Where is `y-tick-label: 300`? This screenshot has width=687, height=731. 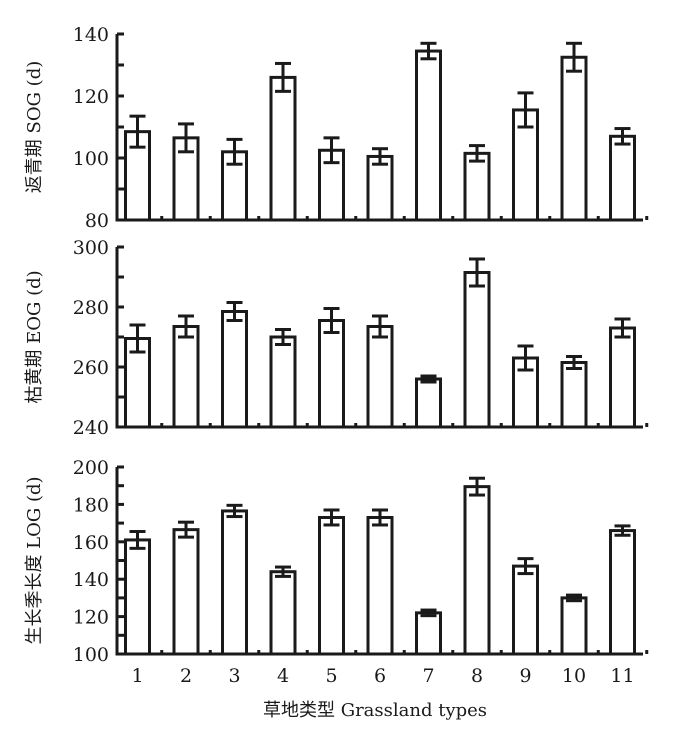 y-tick-label: 300 is located at coordinates (91, 248).